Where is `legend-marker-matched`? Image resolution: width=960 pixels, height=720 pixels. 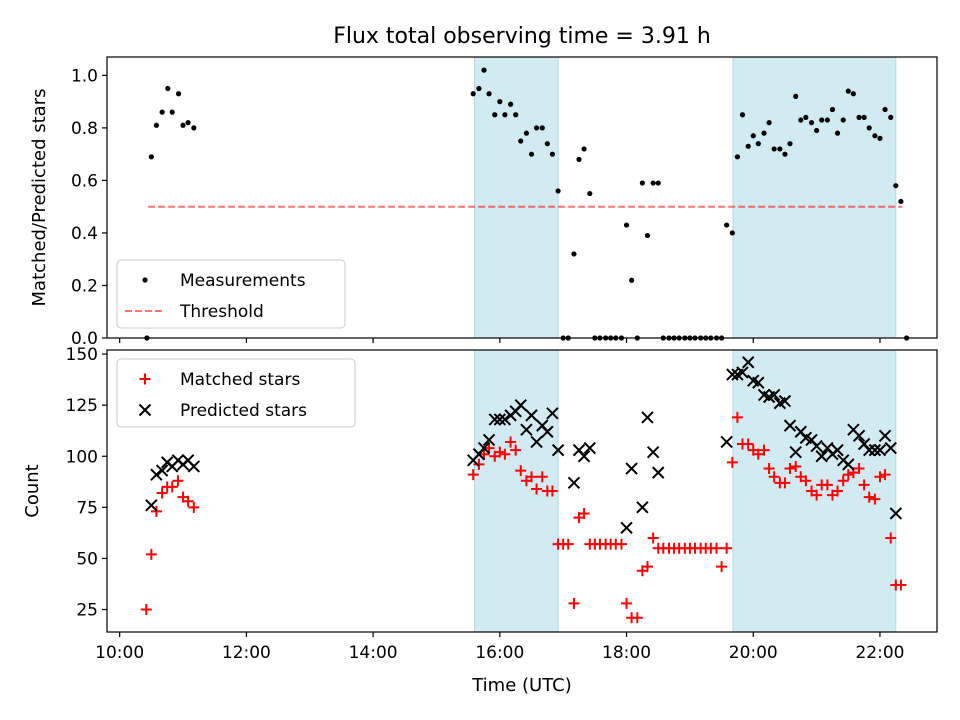 legend-marker-matched is located at coordinates (145, 379).